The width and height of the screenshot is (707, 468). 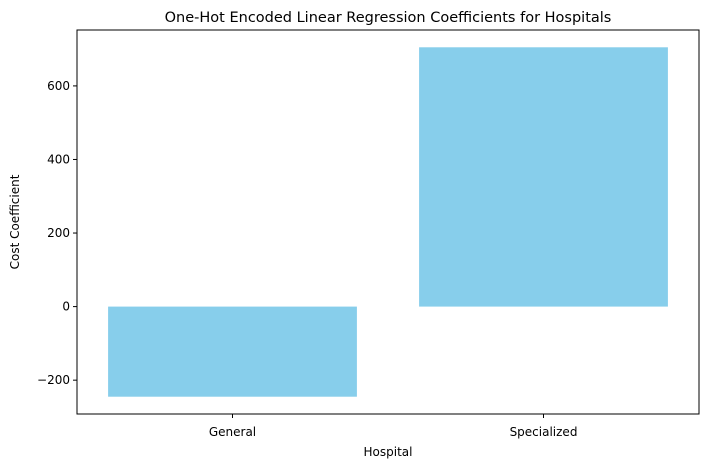 I want to click on y-tick-label: 400, so click(x=58, y=159).